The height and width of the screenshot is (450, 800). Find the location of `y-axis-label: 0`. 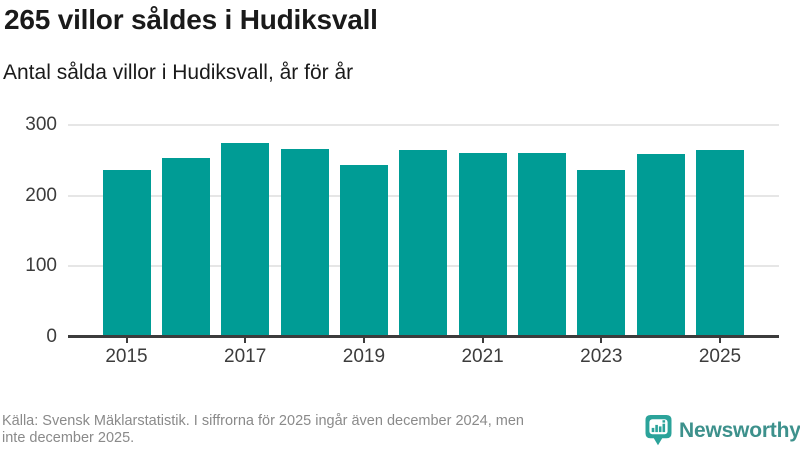

y-axis-label: 0 is located at coordinates (51, 336).